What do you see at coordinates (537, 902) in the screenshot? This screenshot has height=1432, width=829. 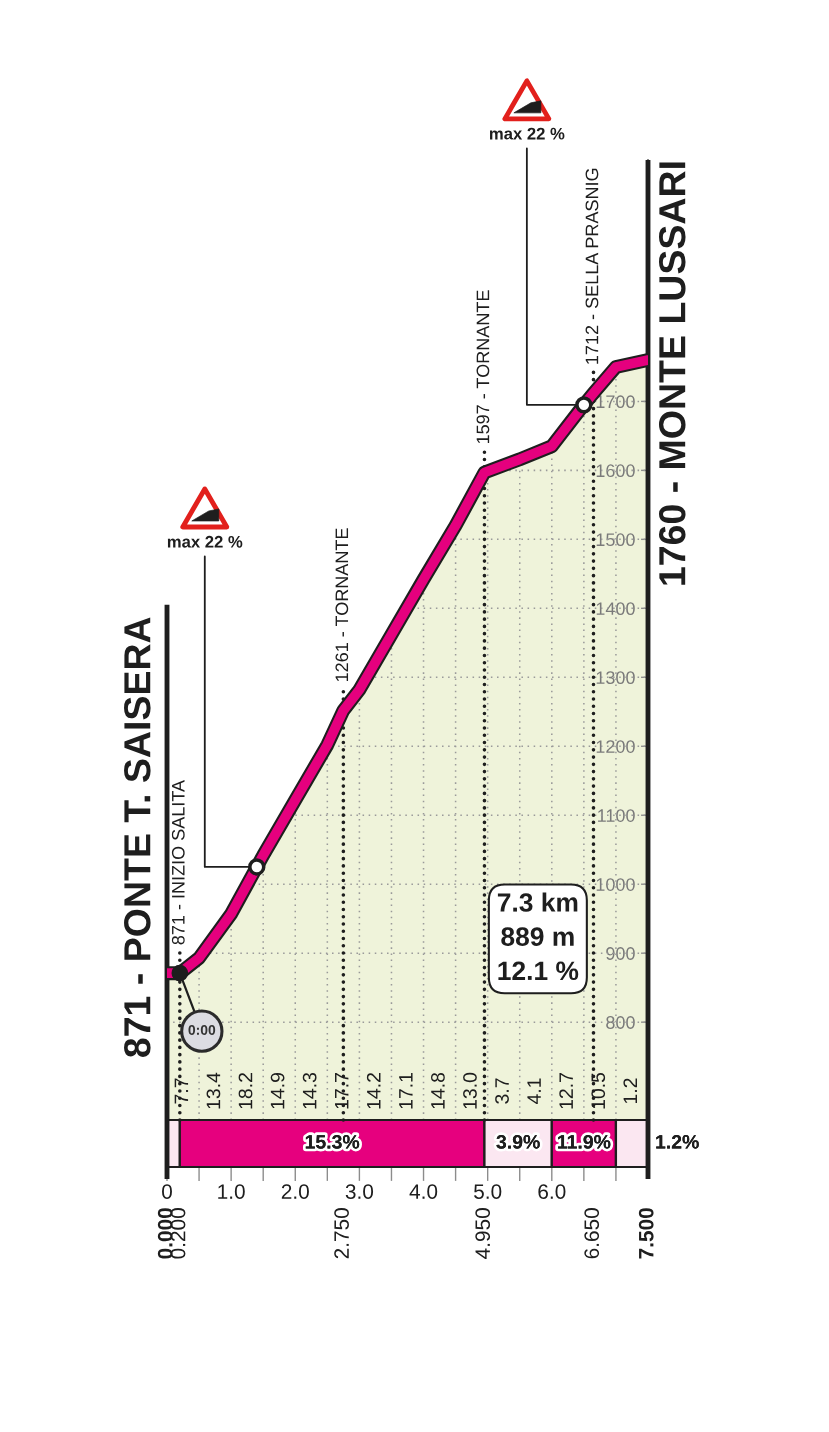 I see `annotation: 7.3 km` at bounding box center [537, 902].